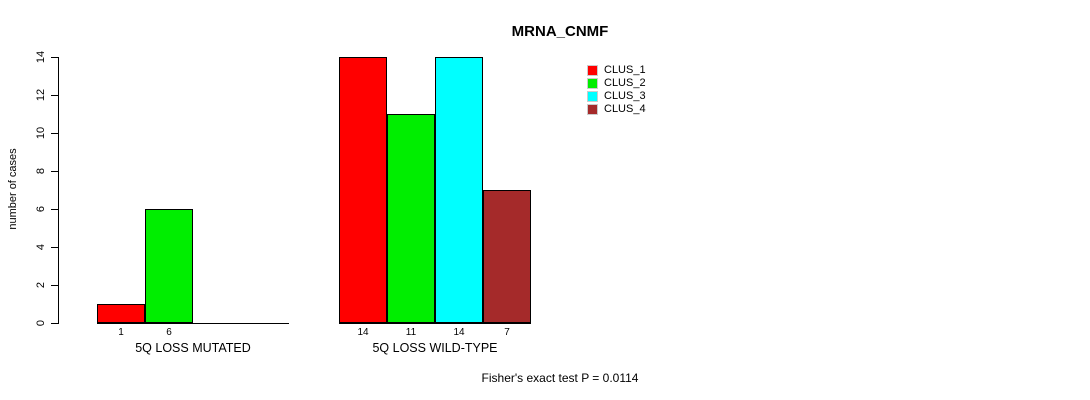  I want to click on fisher-test-annotation: Fisher's exact test P = 0.0114, so click(560, 378).